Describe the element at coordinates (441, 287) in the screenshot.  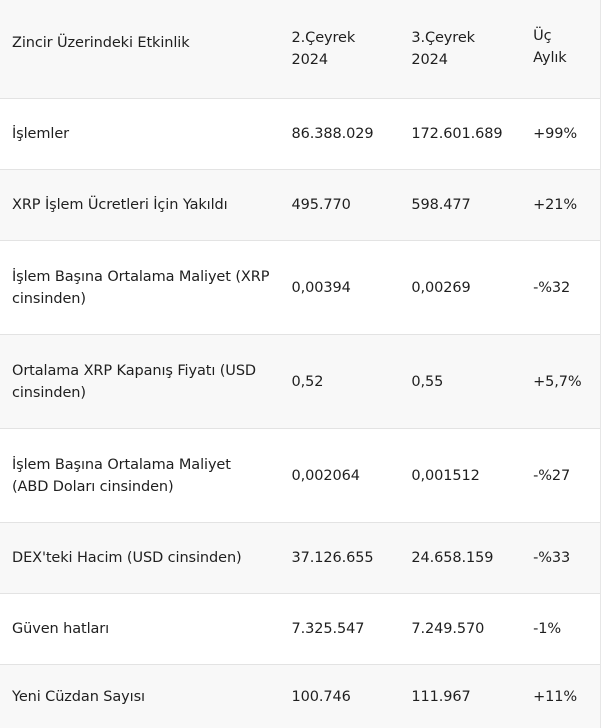
I see `row-q3-value: 0,00269` at that location.